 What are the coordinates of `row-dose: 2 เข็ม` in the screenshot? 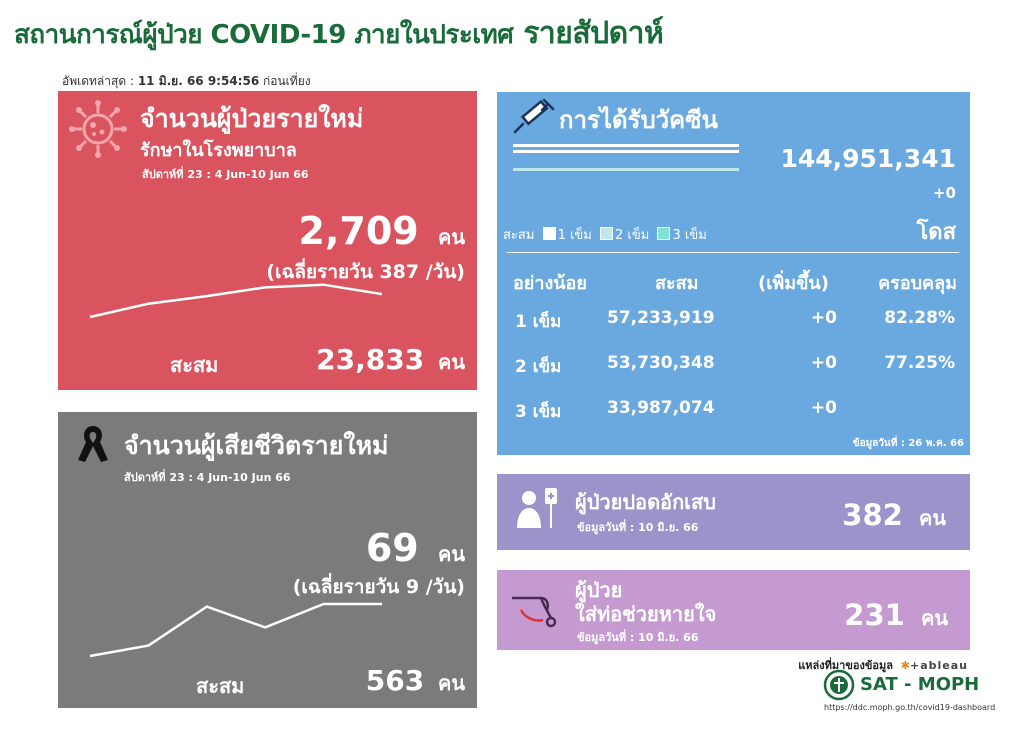 It's located at (538, 367).